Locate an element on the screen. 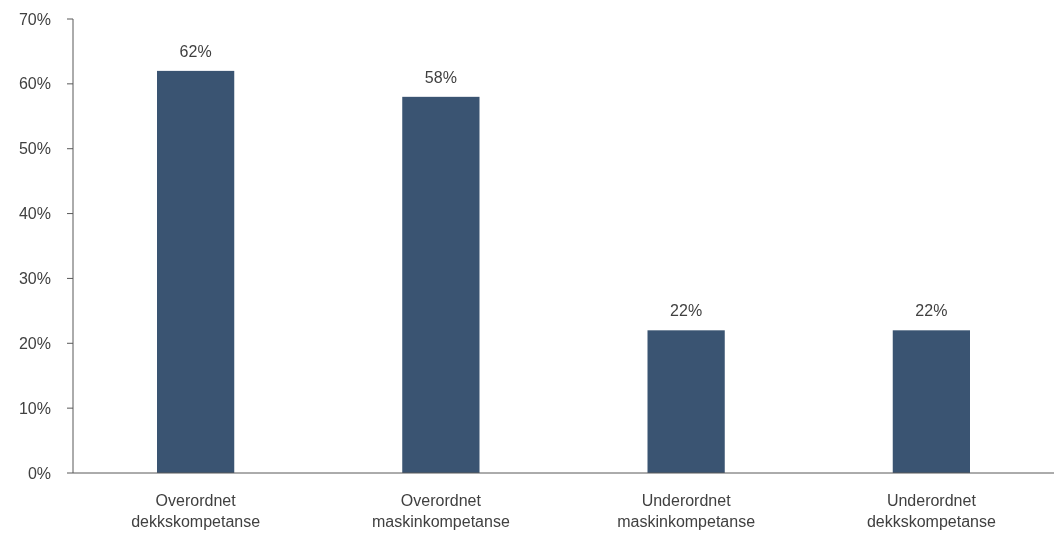 This screenshot has width=1054, height=544. y-tick-label: 10% is located at coordinates (34, 408).